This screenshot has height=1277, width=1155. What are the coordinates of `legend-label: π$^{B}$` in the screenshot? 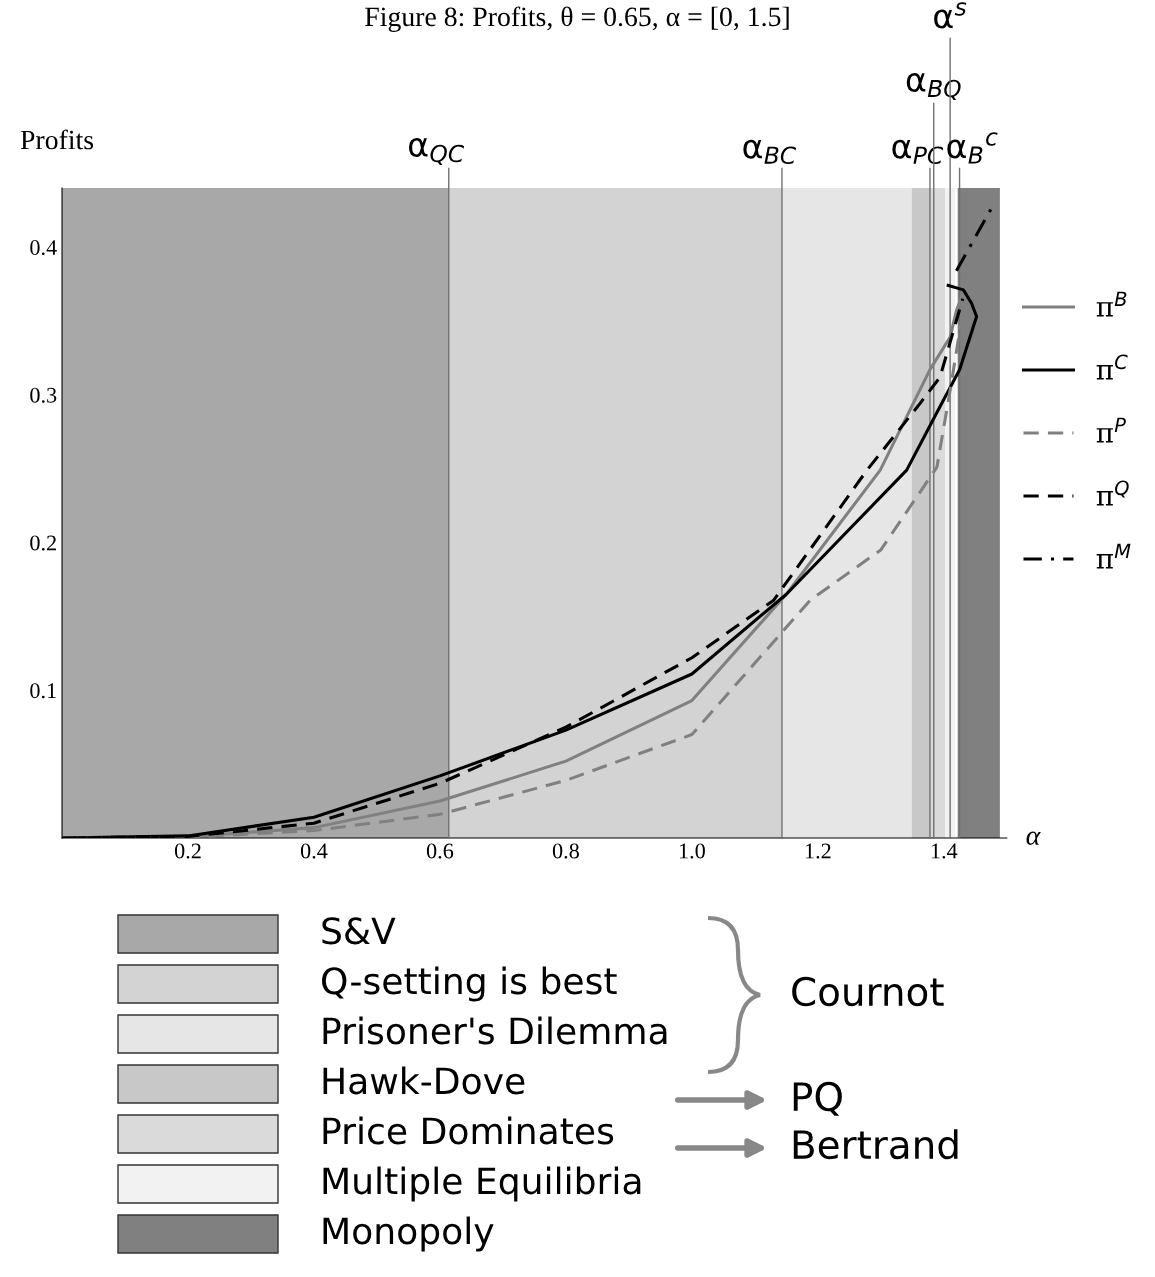 It's located at (1111, 304).